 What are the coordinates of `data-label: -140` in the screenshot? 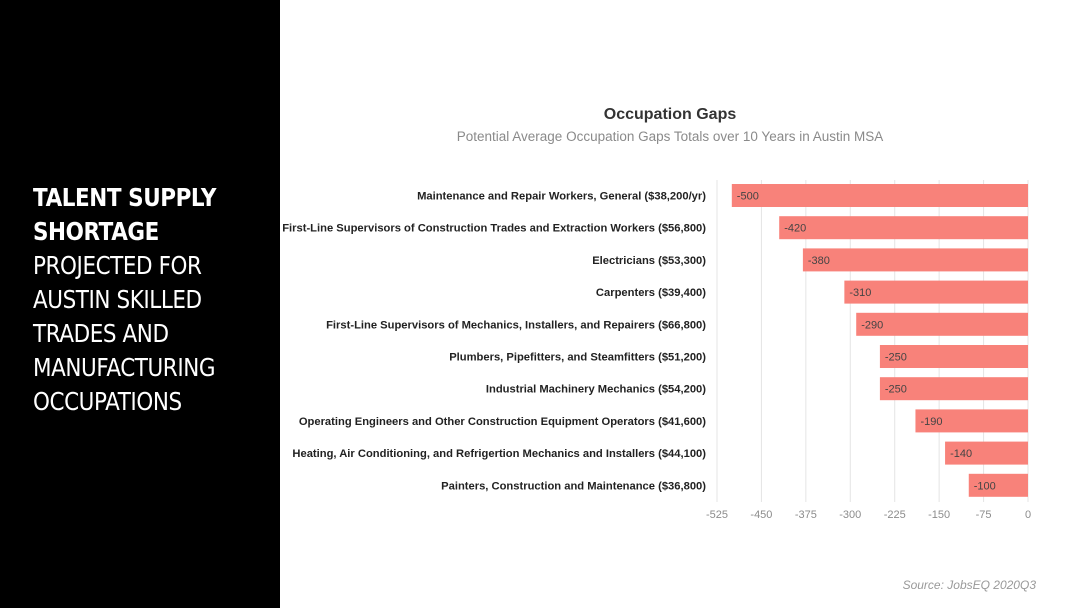 It's located at (961, 454).